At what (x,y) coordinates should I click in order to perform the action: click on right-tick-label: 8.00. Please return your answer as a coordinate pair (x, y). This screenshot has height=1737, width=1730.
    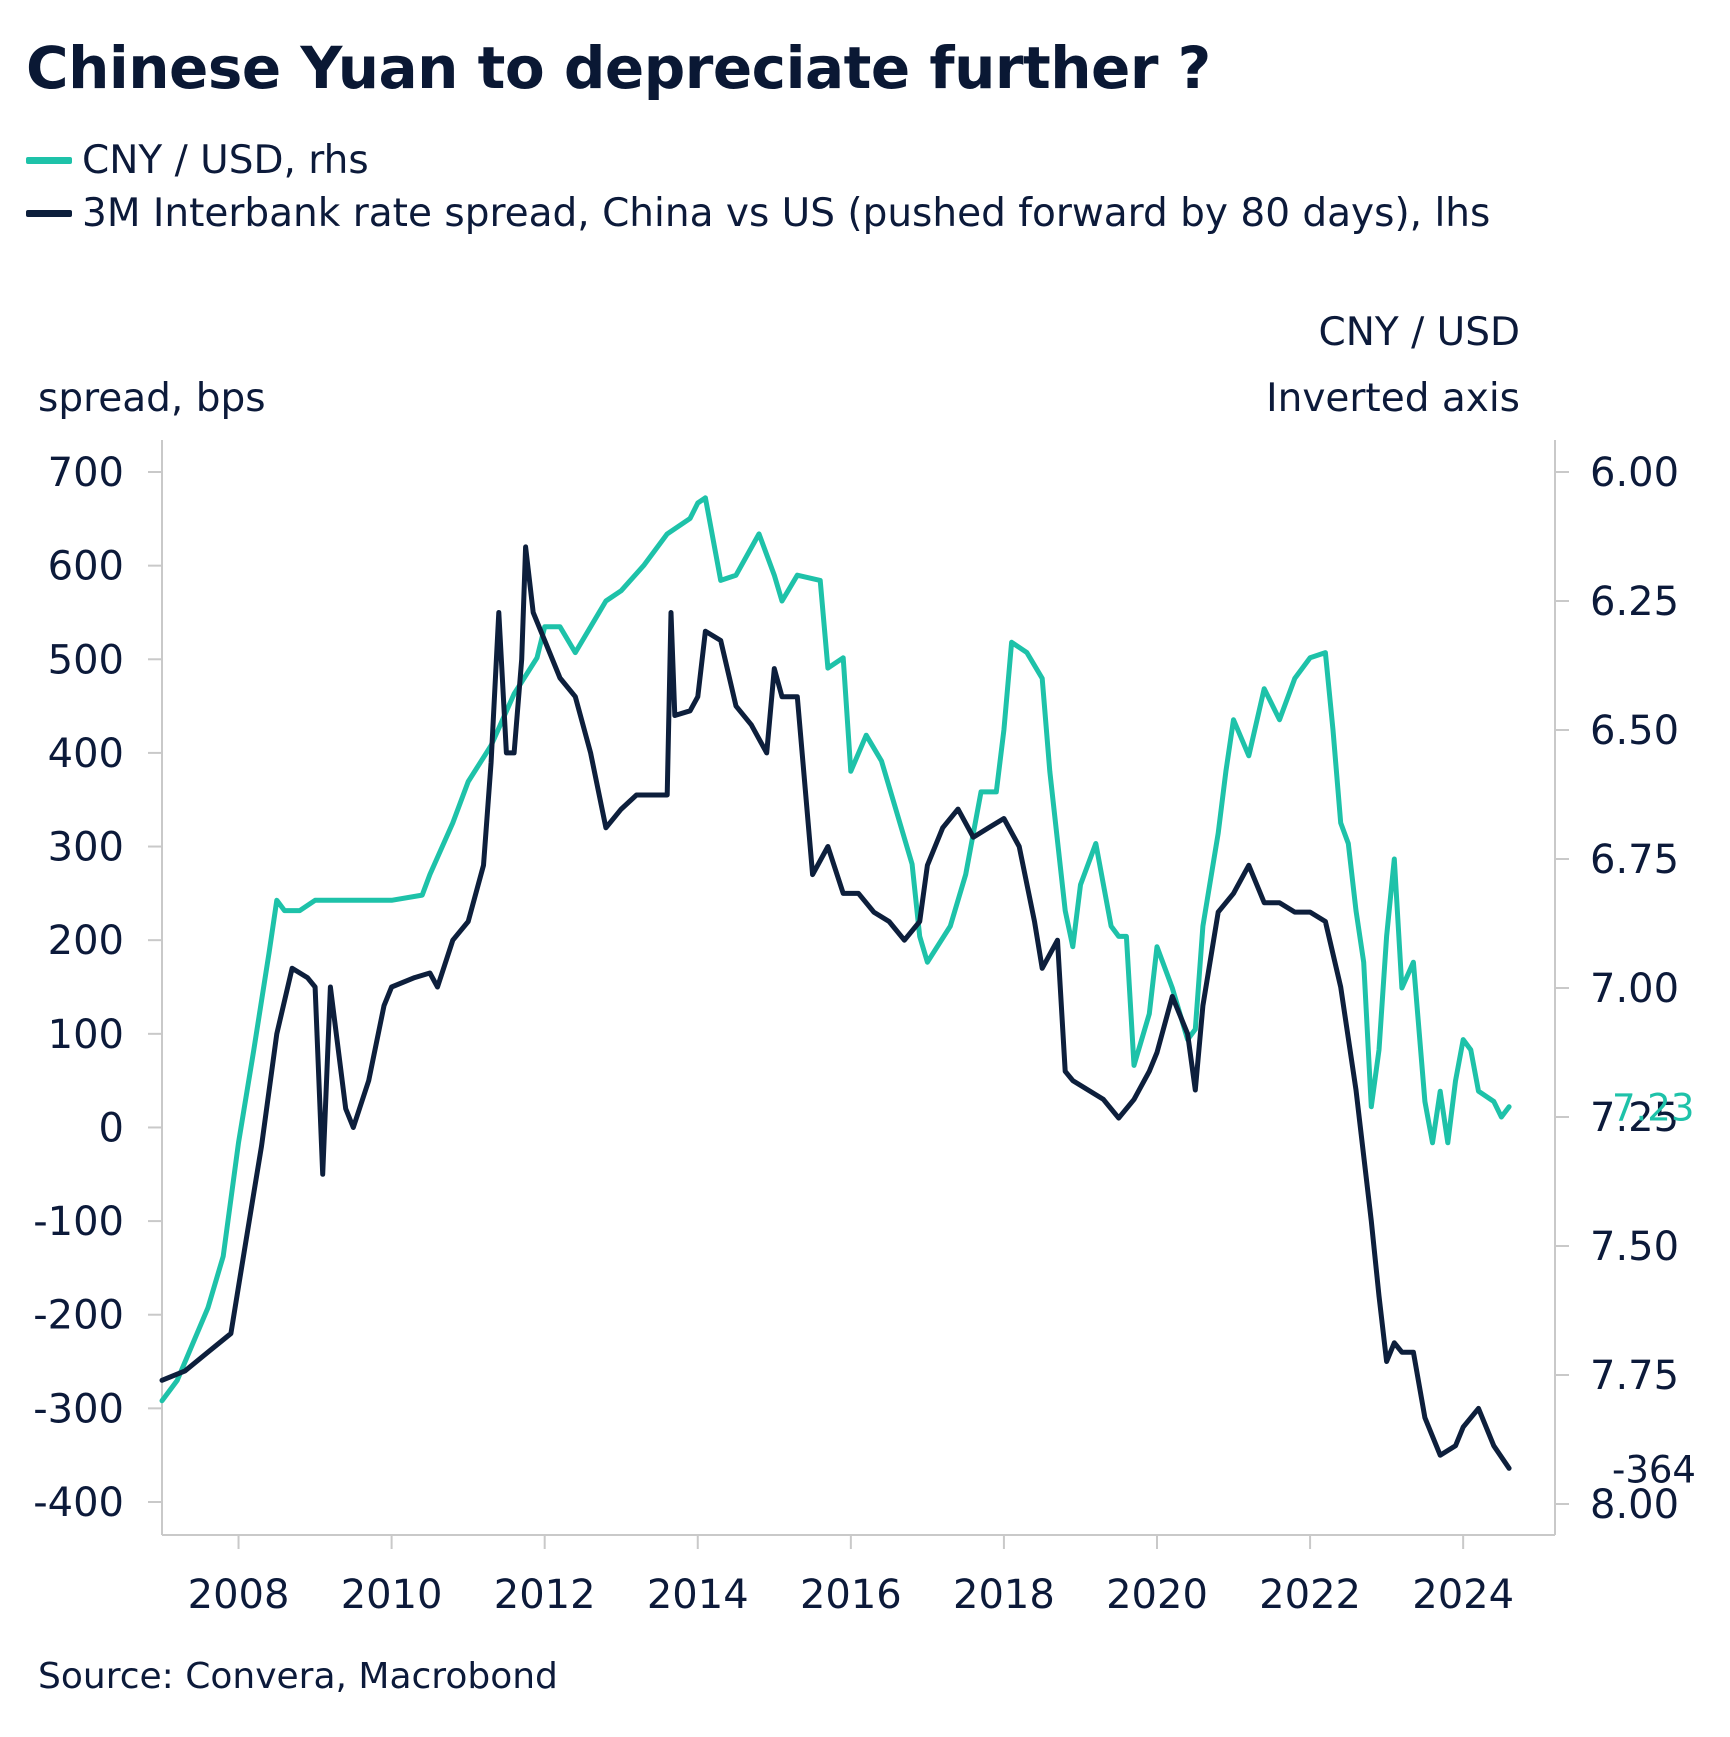
    Looking at the image, I should click on (1634, 1505).